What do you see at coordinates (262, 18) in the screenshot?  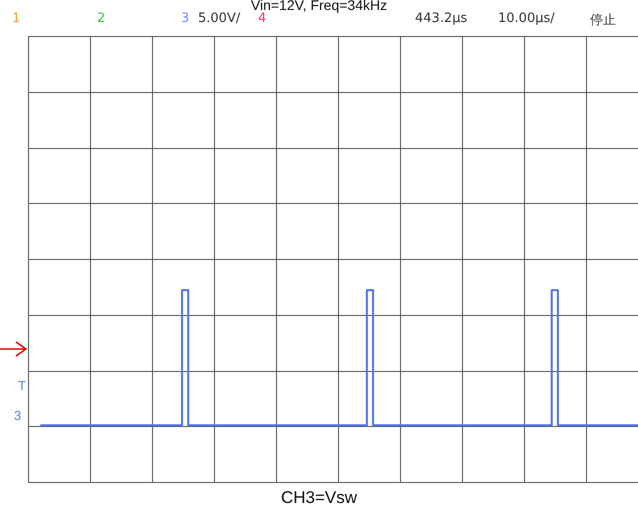 I see `text: 4` at bounding box center [262, 18].